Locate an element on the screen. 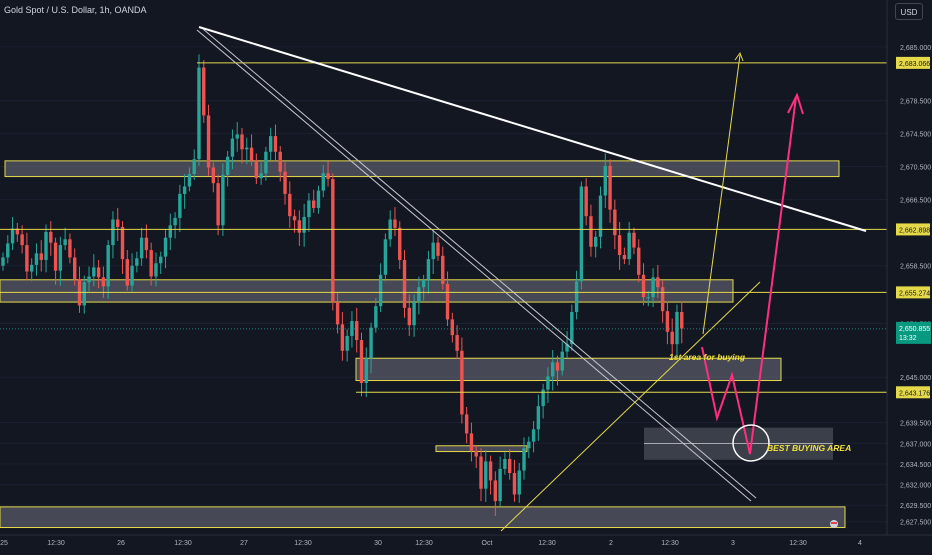  y-tick-label: 2,639.500 is located at coordinates (915, 424).